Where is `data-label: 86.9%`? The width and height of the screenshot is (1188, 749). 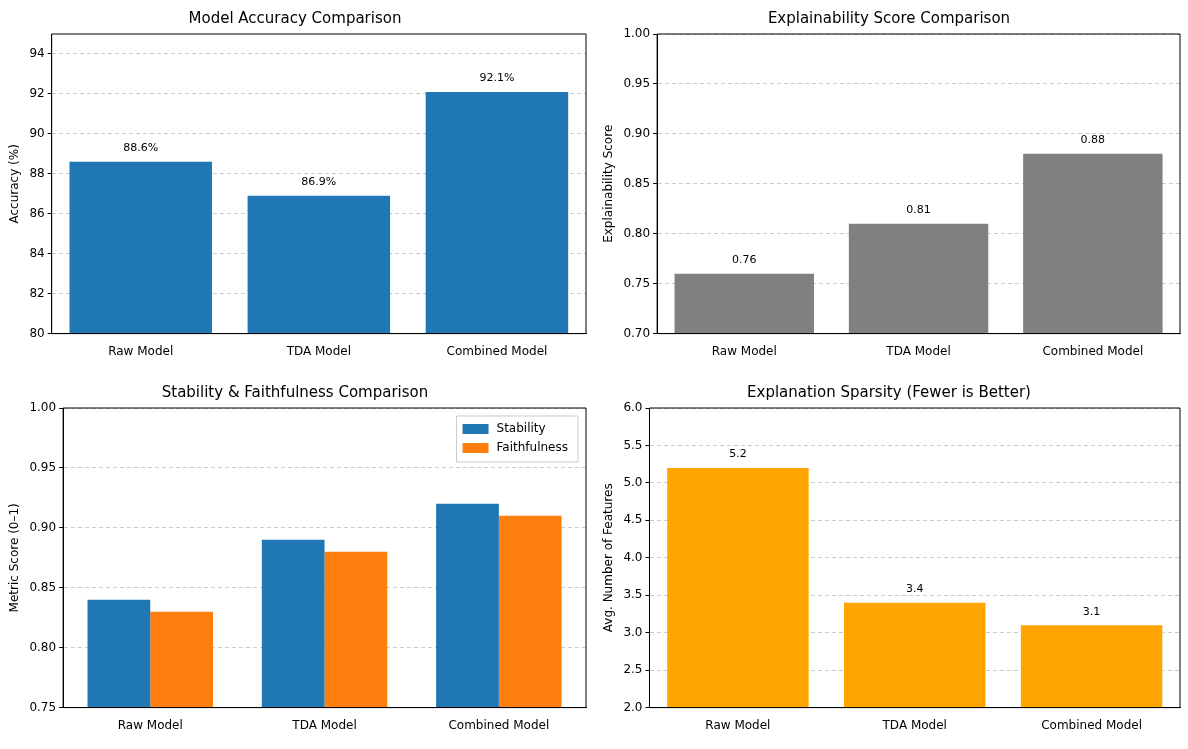
data-label: 86.9% is located at coordinates (319, 182).